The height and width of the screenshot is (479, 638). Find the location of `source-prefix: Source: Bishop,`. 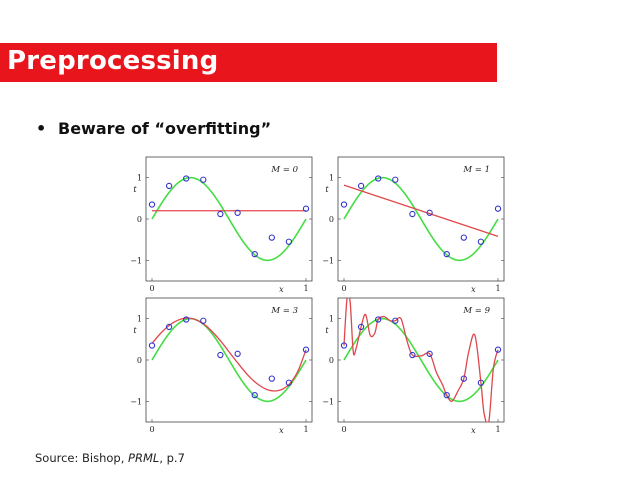

source-prefix: Source: Bishop, is located at coordinates (82, 458).